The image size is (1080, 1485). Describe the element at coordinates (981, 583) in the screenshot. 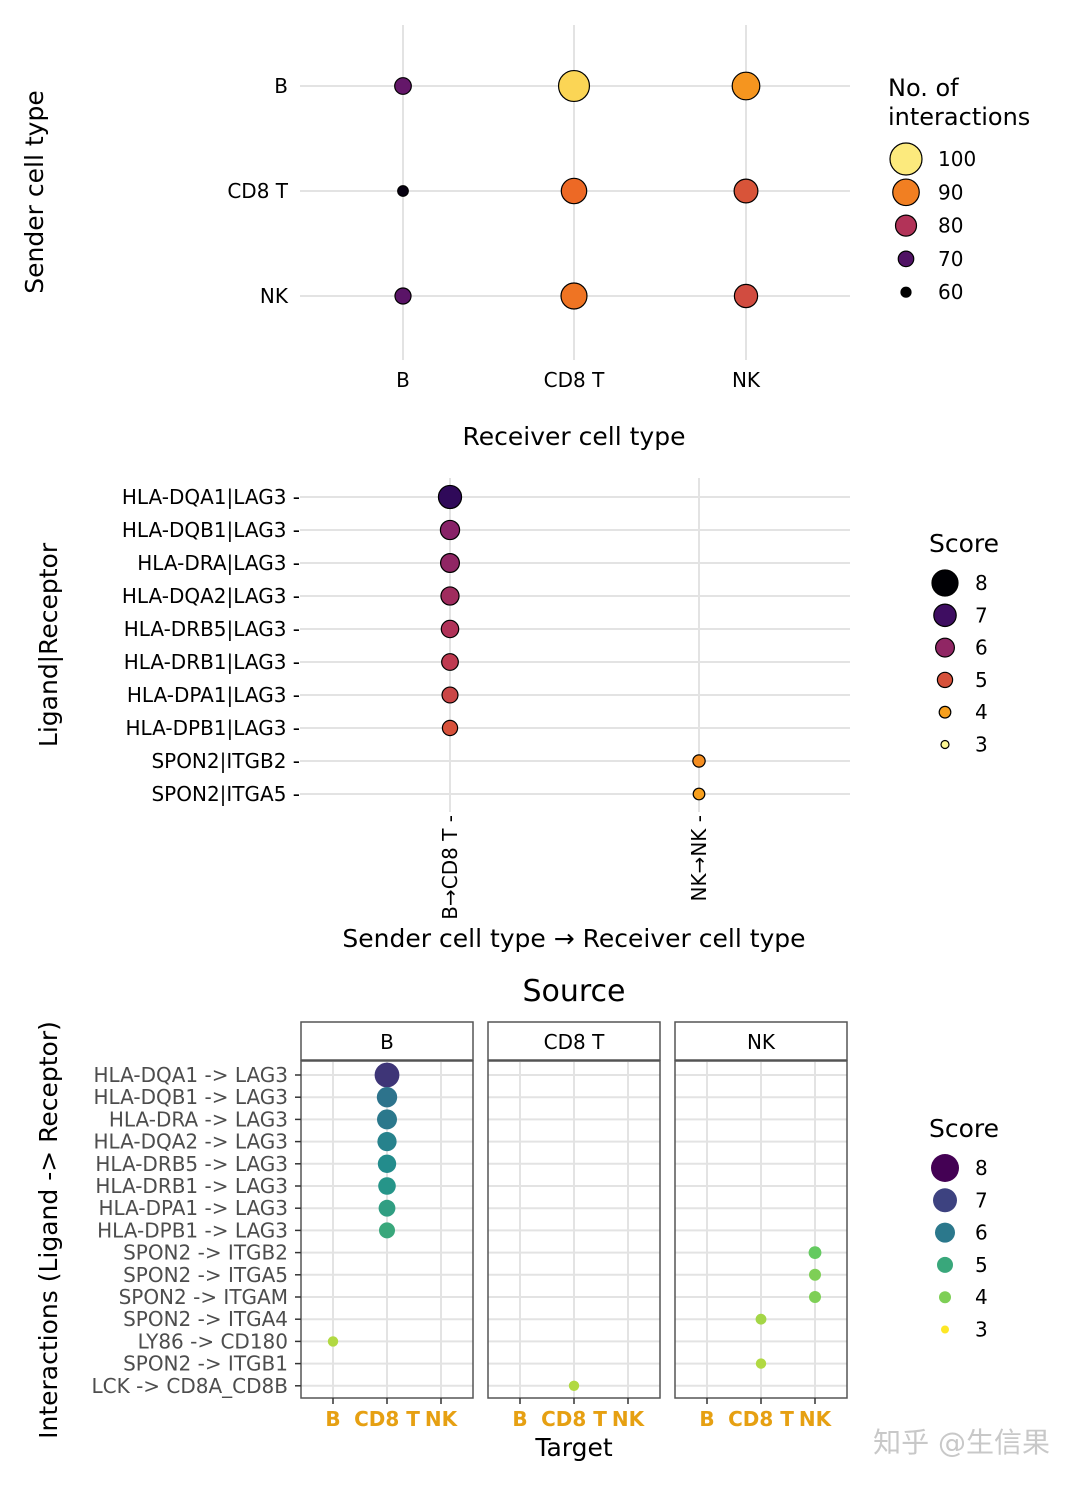

I see `legend-label: 8` at that location.